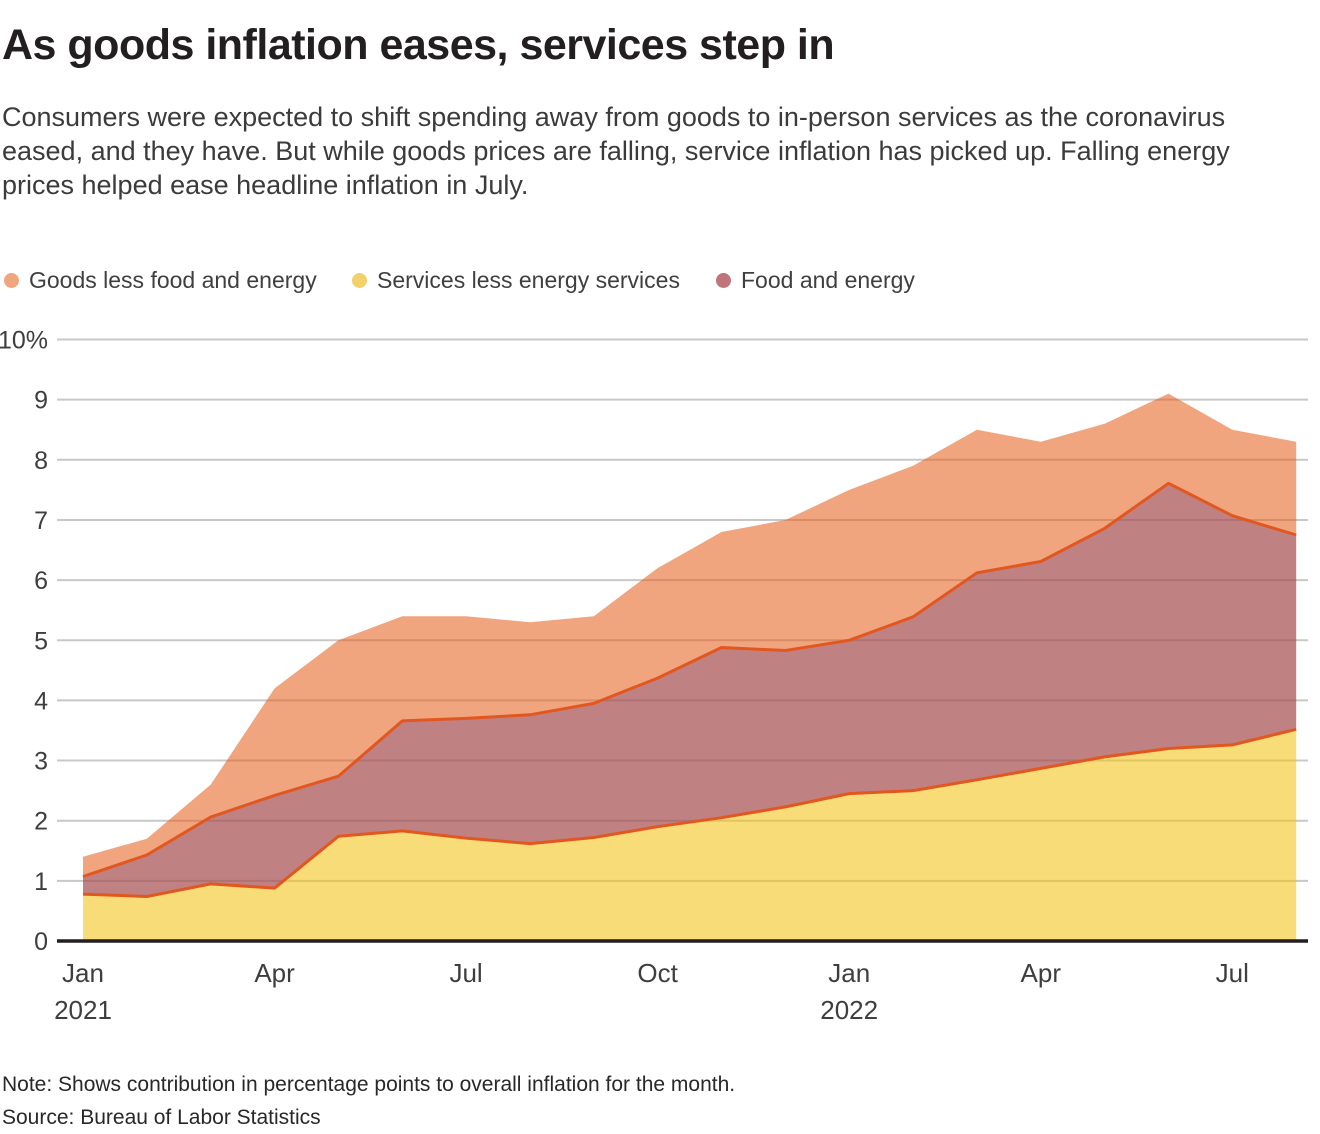 This screenshot has width=1320, height=1134. Describe the element at coordinates (651, 991) in the screenshot. I see `x-axis-labels: Jan 2021 Apr Jul Oct Jan 2022 Apr Jul` at that location.